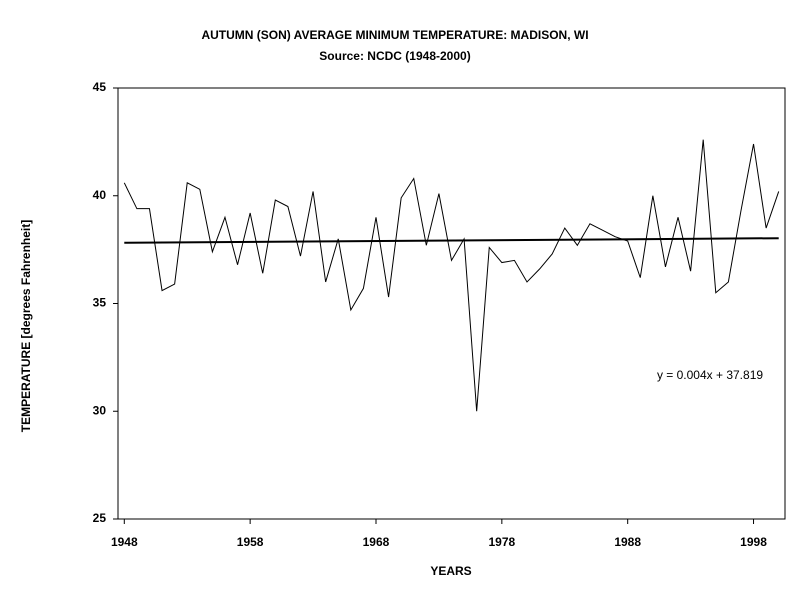  Describe the element at coordinates (100, 195) in the screenshot. I see `y-tick-label: 40` at that location.